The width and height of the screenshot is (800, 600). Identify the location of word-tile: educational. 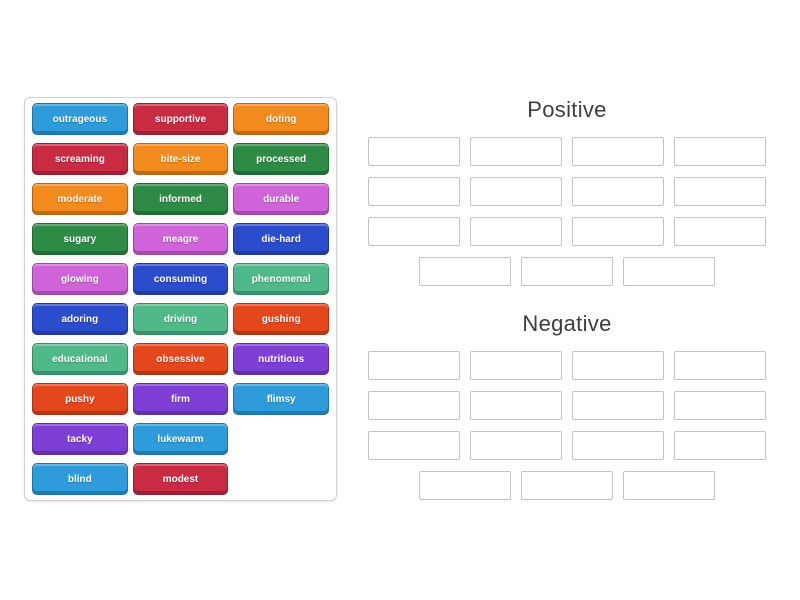
(80, 359).